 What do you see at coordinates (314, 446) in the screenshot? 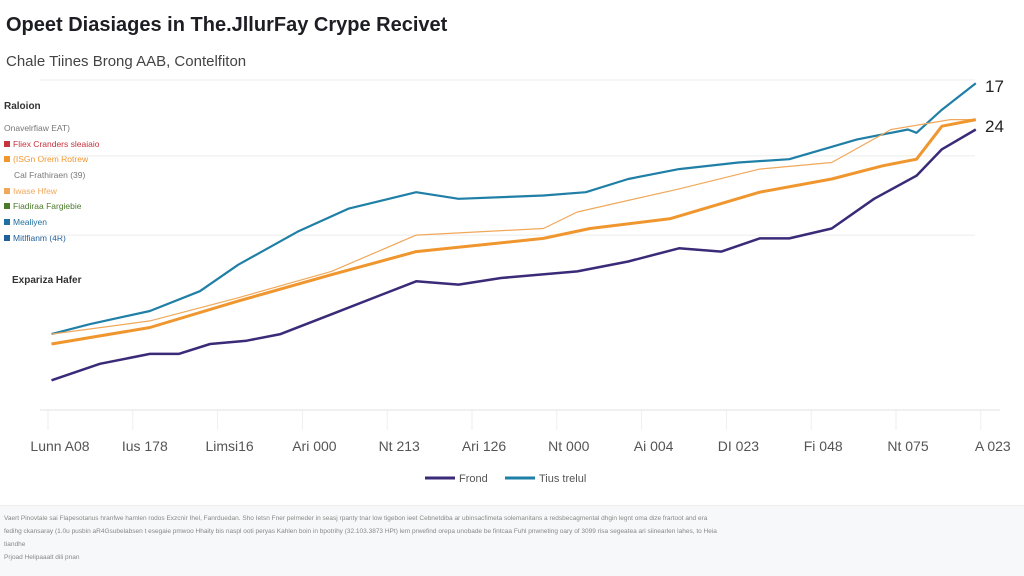
I see `x-tick-label: Ari 000` at bounding box center [314, 446].